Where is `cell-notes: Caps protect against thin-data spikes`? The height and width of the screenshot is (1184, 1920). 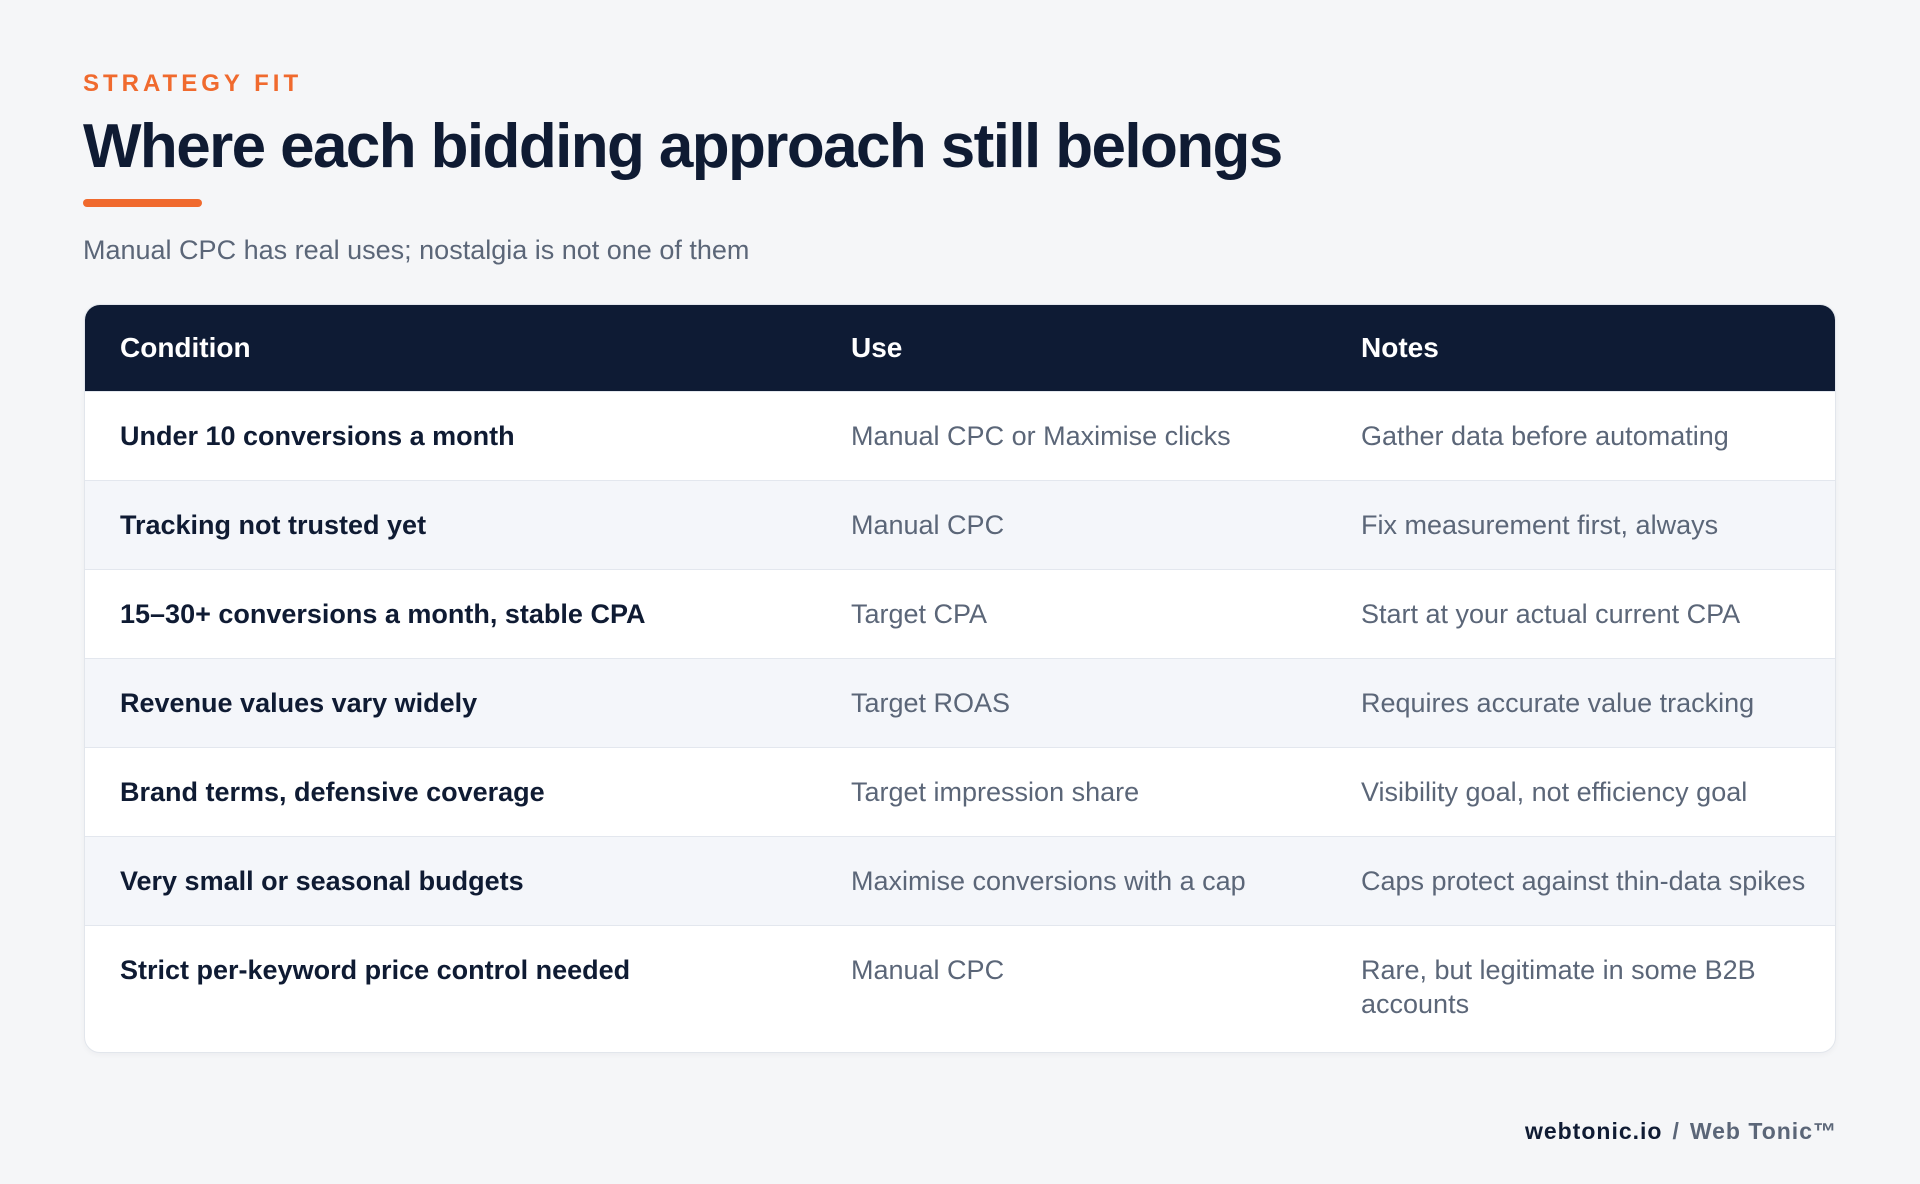 cell-notes: Caps protect against thin-data spikes is located at coordinates (1583, 881).